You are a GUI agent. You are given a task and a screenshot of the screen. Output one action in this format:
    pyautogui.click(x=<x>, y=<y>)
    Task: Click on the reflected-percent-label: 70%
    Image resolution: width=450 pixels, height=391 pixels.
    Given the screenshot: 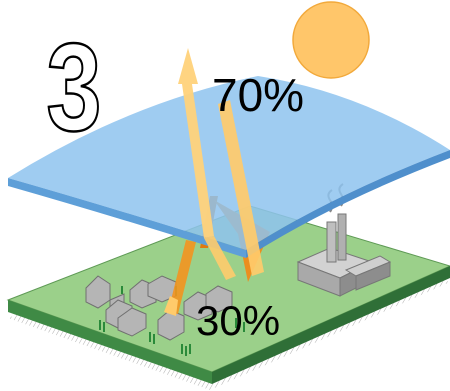 What is the action you would take?
    pyautogui.click(x=258, y=95)
    